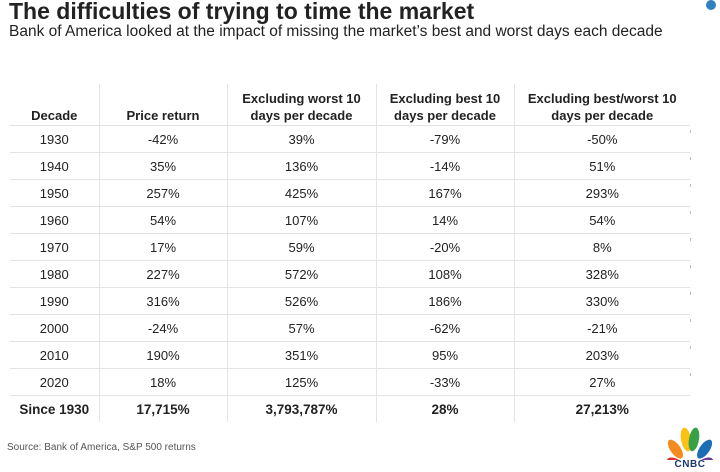  What do you see at coordinates (602, 355) in the screenshot?
I see `value-cell: 203%` at bounding box center [602, 355].